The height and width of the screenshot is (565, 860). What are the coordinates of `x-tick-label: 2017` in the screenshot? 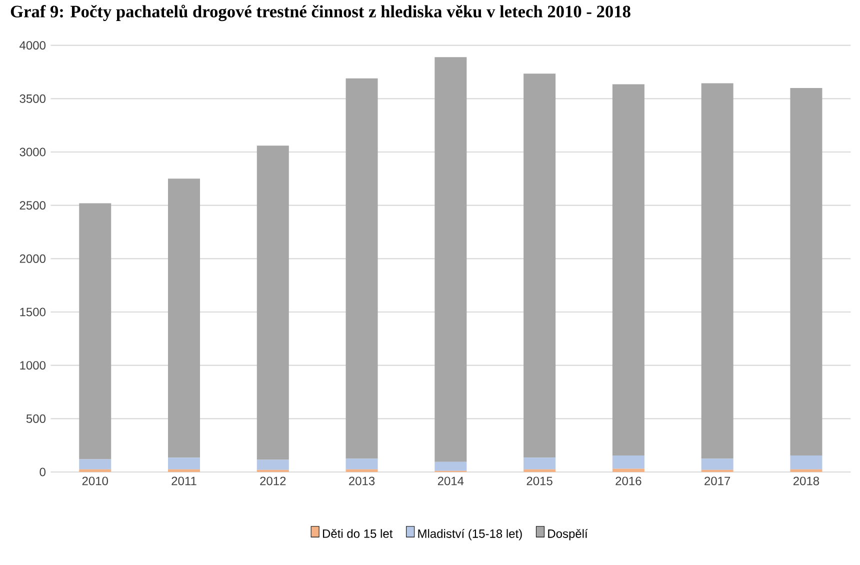 It's located at (717, 481).